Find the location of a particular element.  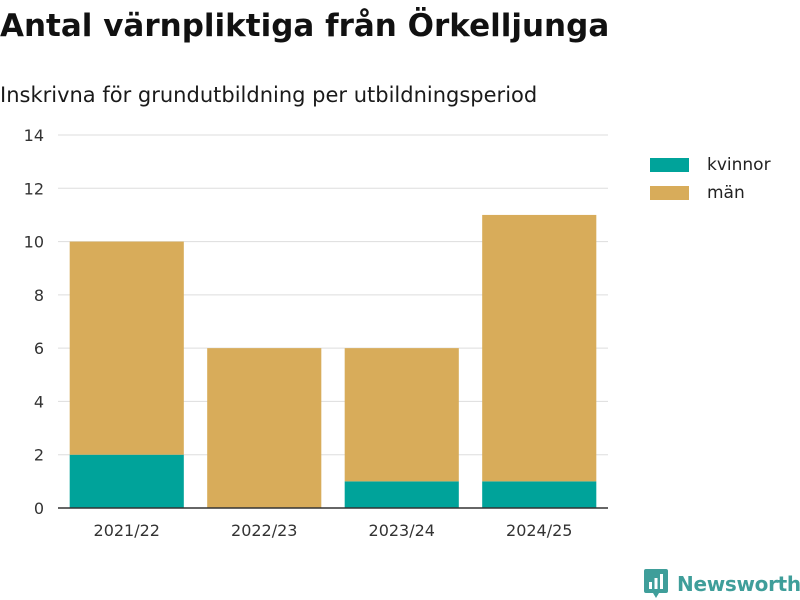

x-tick-label: 2021/22 is located at coordinates (127, 530).